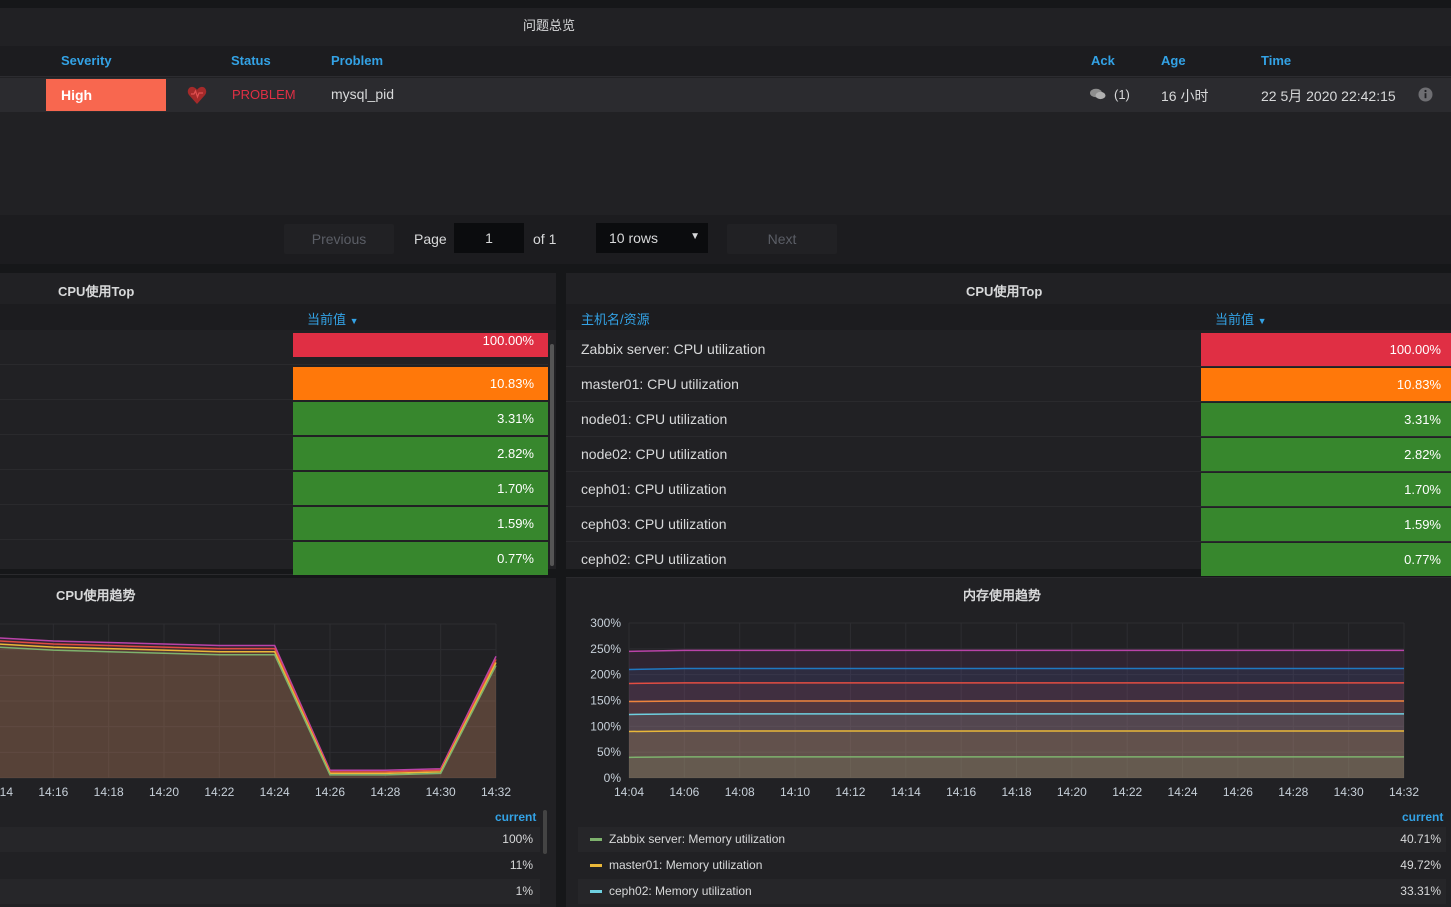  Describe the element at coordinates (1016, 792) in the screenshot. I see `x-tick-label: 14:18` at that location.